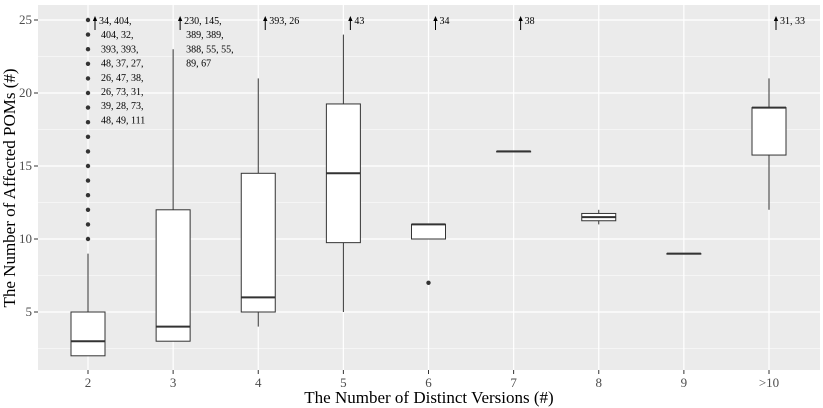 This screenshot has height=408, width=823. What do you see at coordinates (120, 49) in the screenshot?
I see `annotation-text-line: 393, 393,` at bounding box center [120, 49].